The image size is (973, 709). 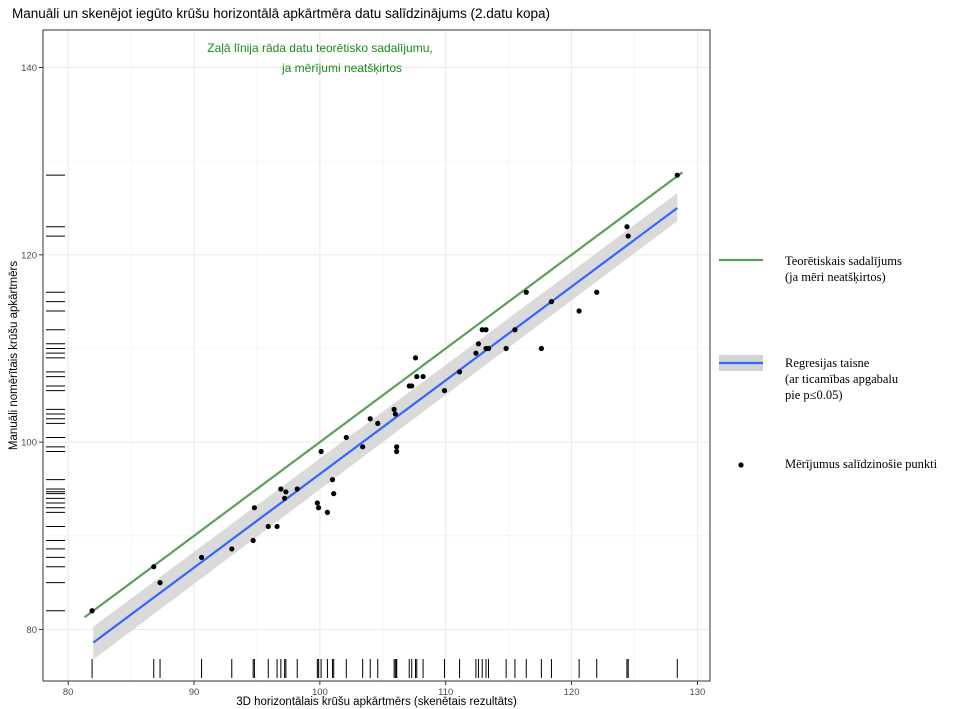 What do you see at coordinates (194, 692) in the screenshot?
I see `x-tick-label: 90` at bounding box center [194, 692].